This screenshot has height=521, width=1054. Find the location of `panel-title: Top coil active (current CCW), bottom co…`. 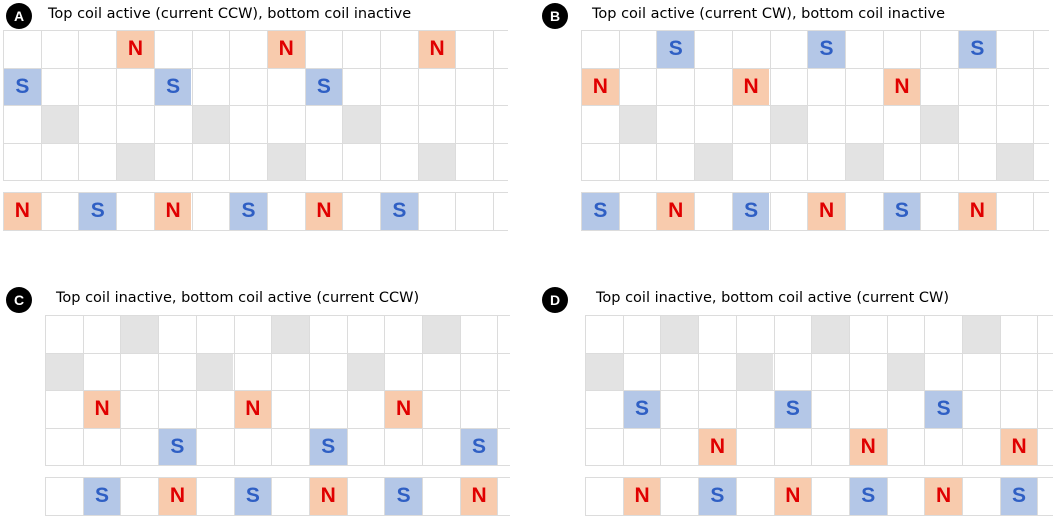

panel-title: Top coil active (current CCW), bottom co… is located at coordinates (230, 14).